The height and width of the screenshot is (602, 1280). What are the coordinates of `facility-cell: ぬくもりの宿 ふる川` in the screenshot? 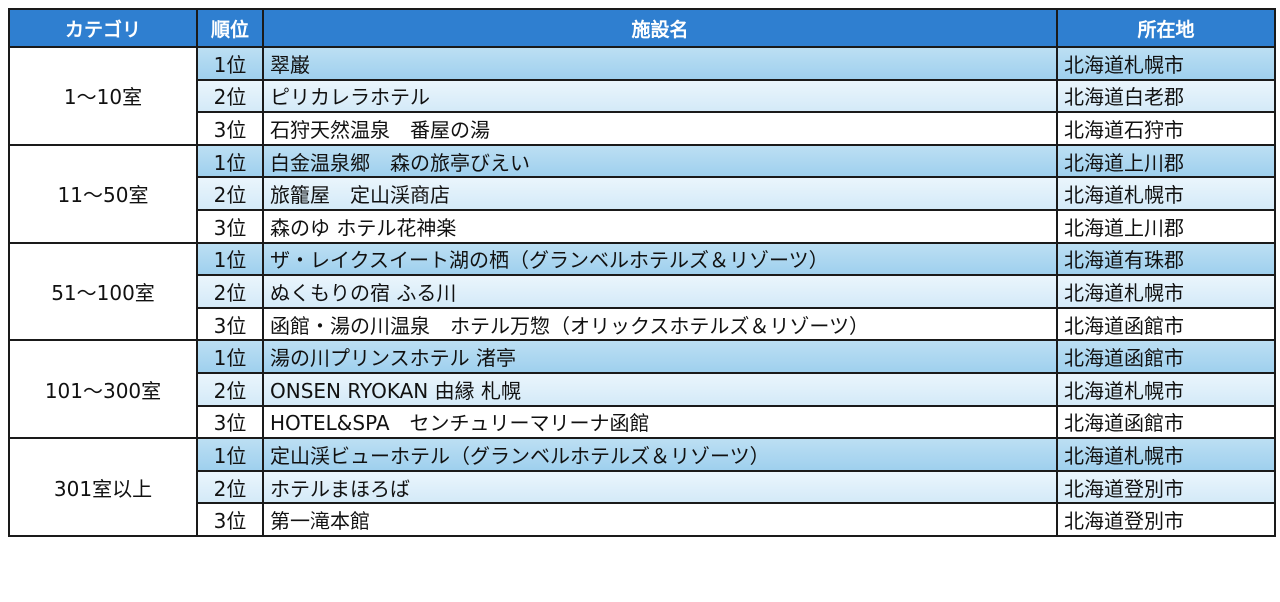 It's located at (660, 291).